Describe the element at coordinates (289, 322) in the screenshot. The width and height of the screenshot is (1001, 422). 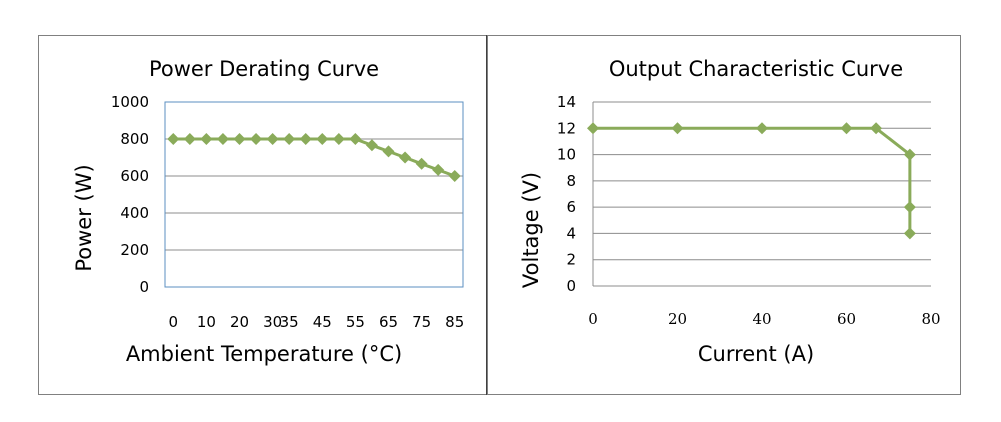
I see `x-tick-label: 35` at that location.